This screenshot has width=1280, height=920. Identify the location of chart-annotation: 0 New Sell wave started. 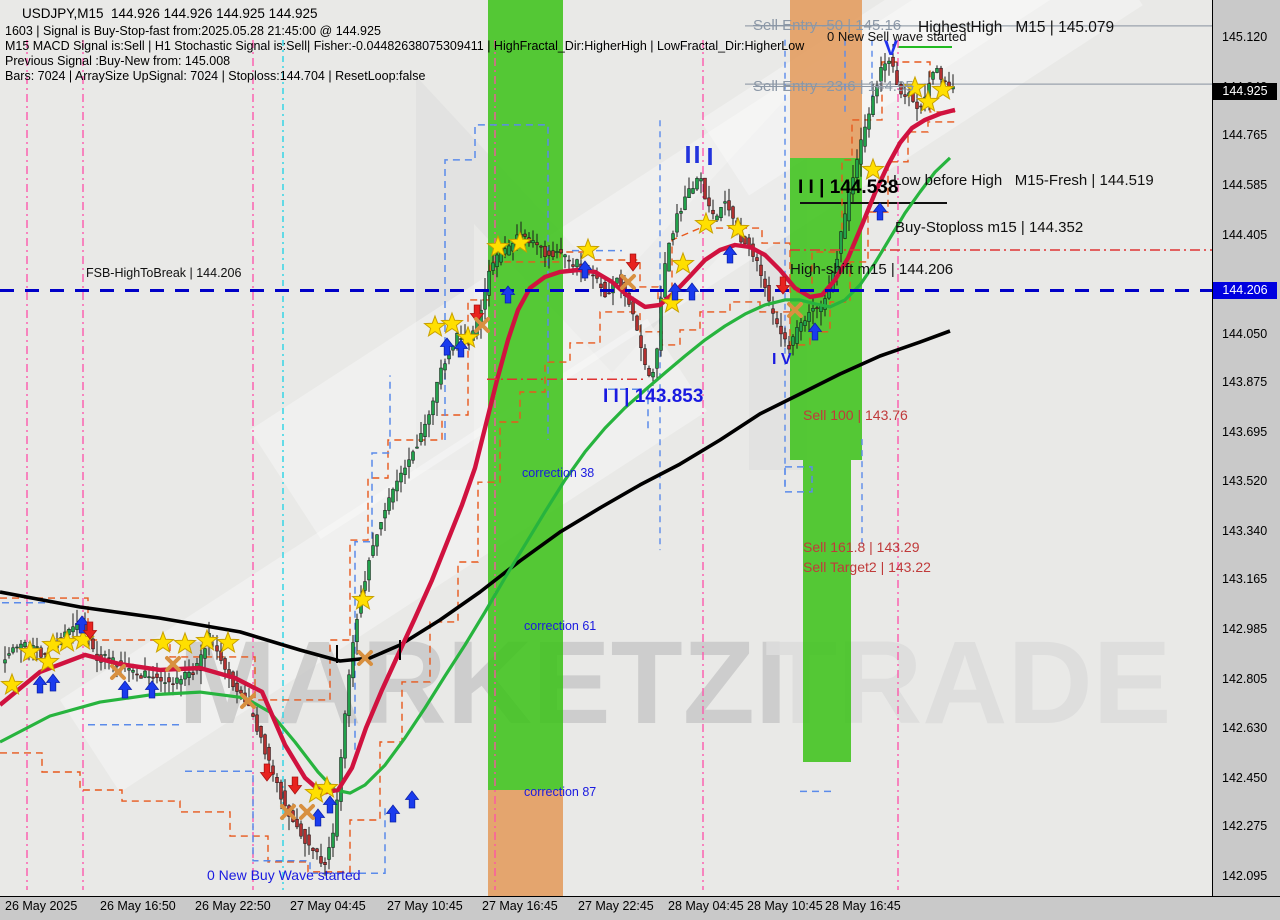
(897, 36).